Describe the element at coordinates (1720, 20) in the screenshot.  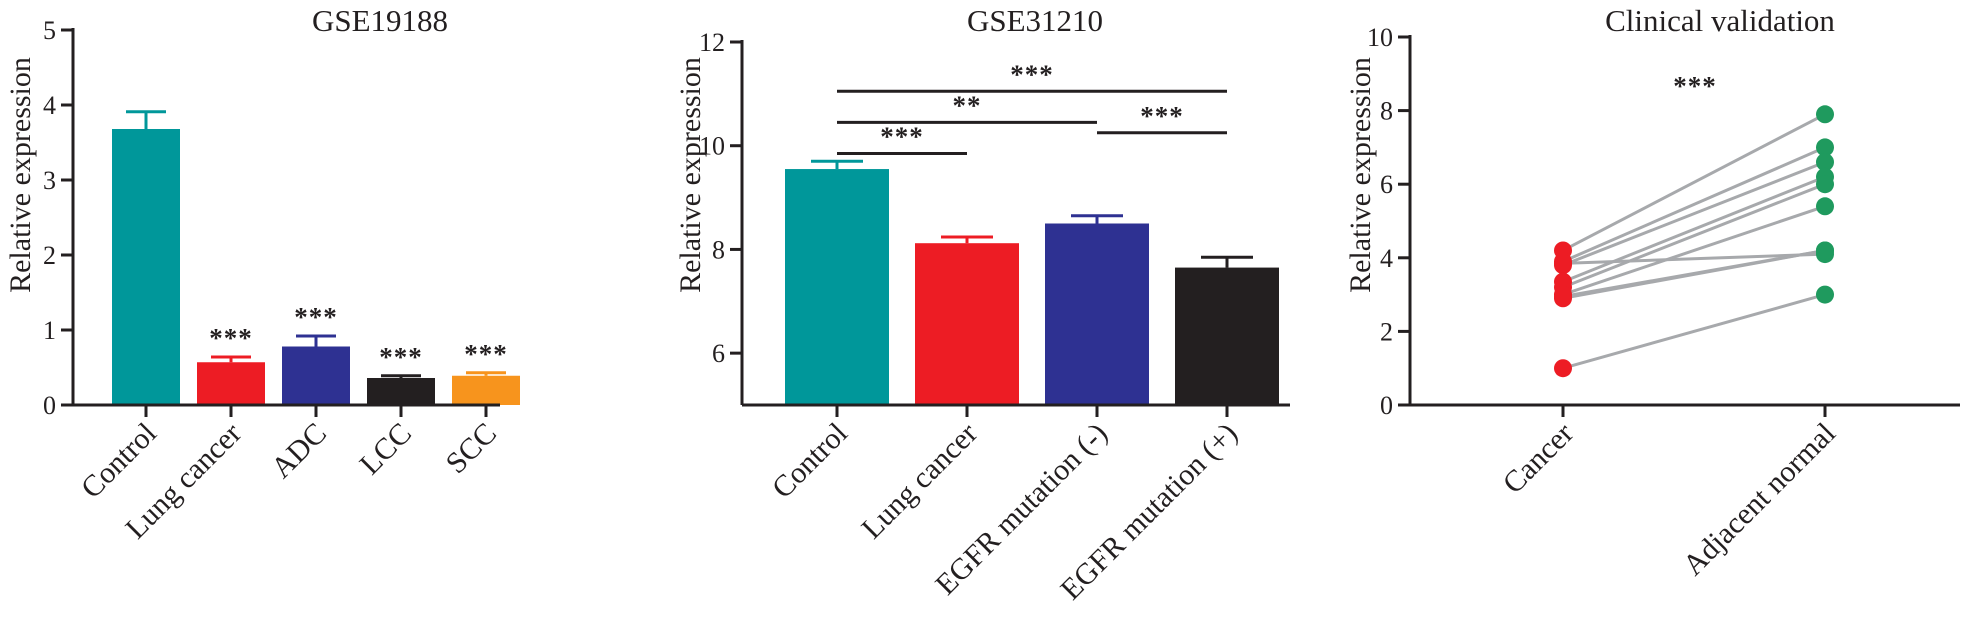
I see `panel-title: Clinical validation` at that location.